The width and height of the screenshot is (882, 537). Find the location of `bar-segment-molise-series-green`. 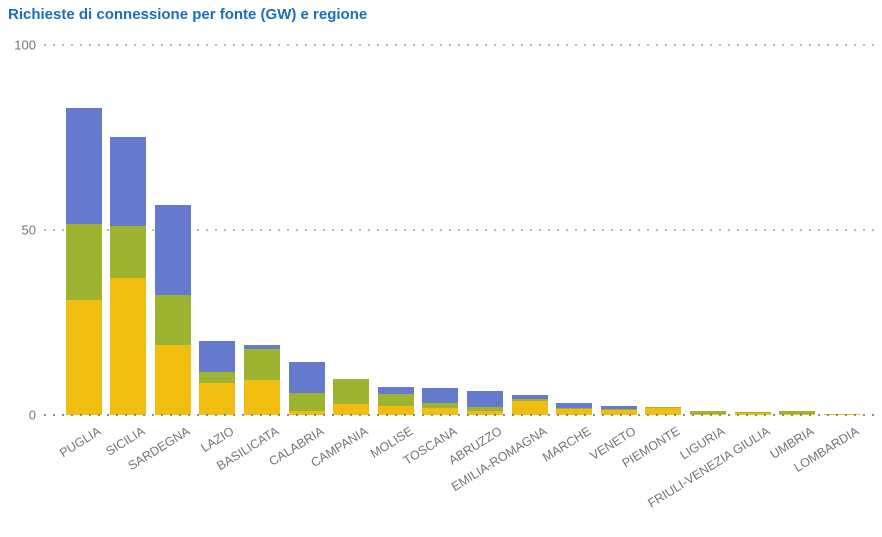

bar-segment-molise-series-green is located at coordinates (395, 399).